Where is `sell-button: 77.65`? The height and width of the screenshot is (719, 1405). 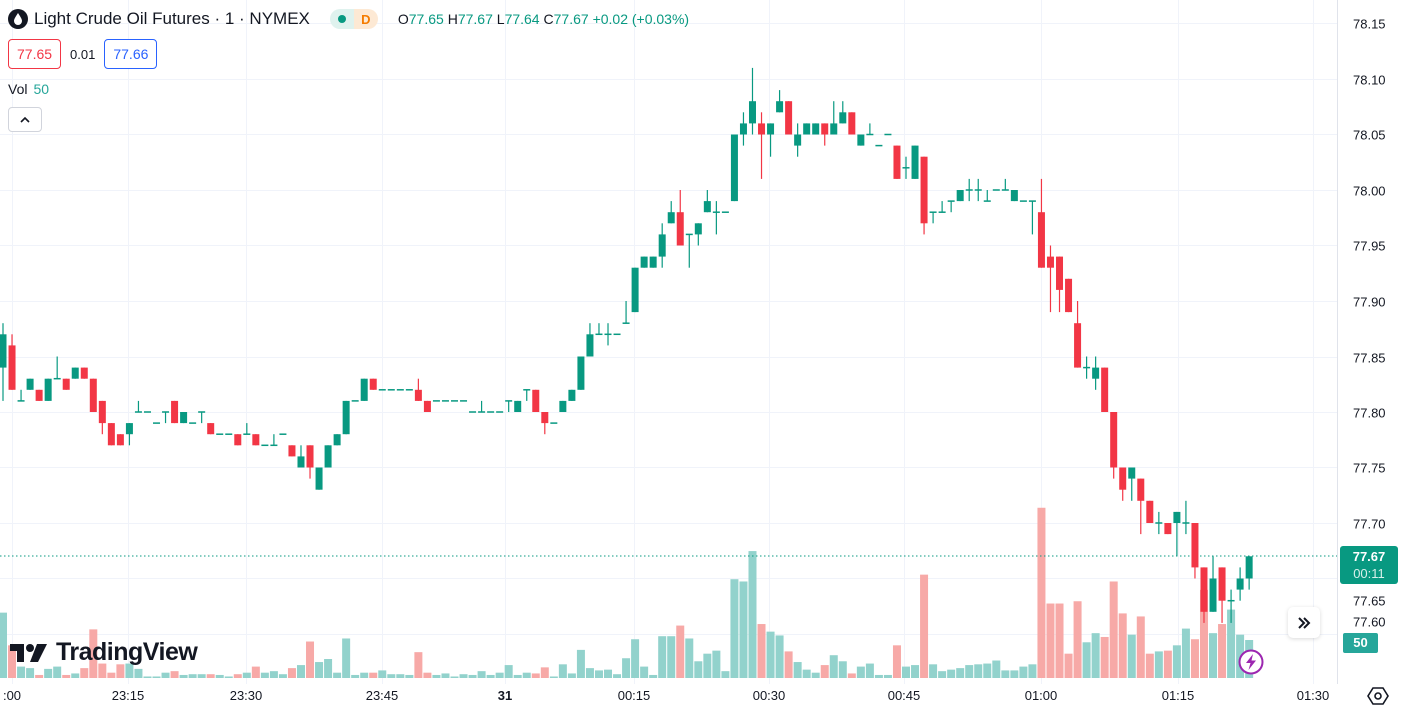
sell-button: 77.65 is located at coordinates (35, 54).